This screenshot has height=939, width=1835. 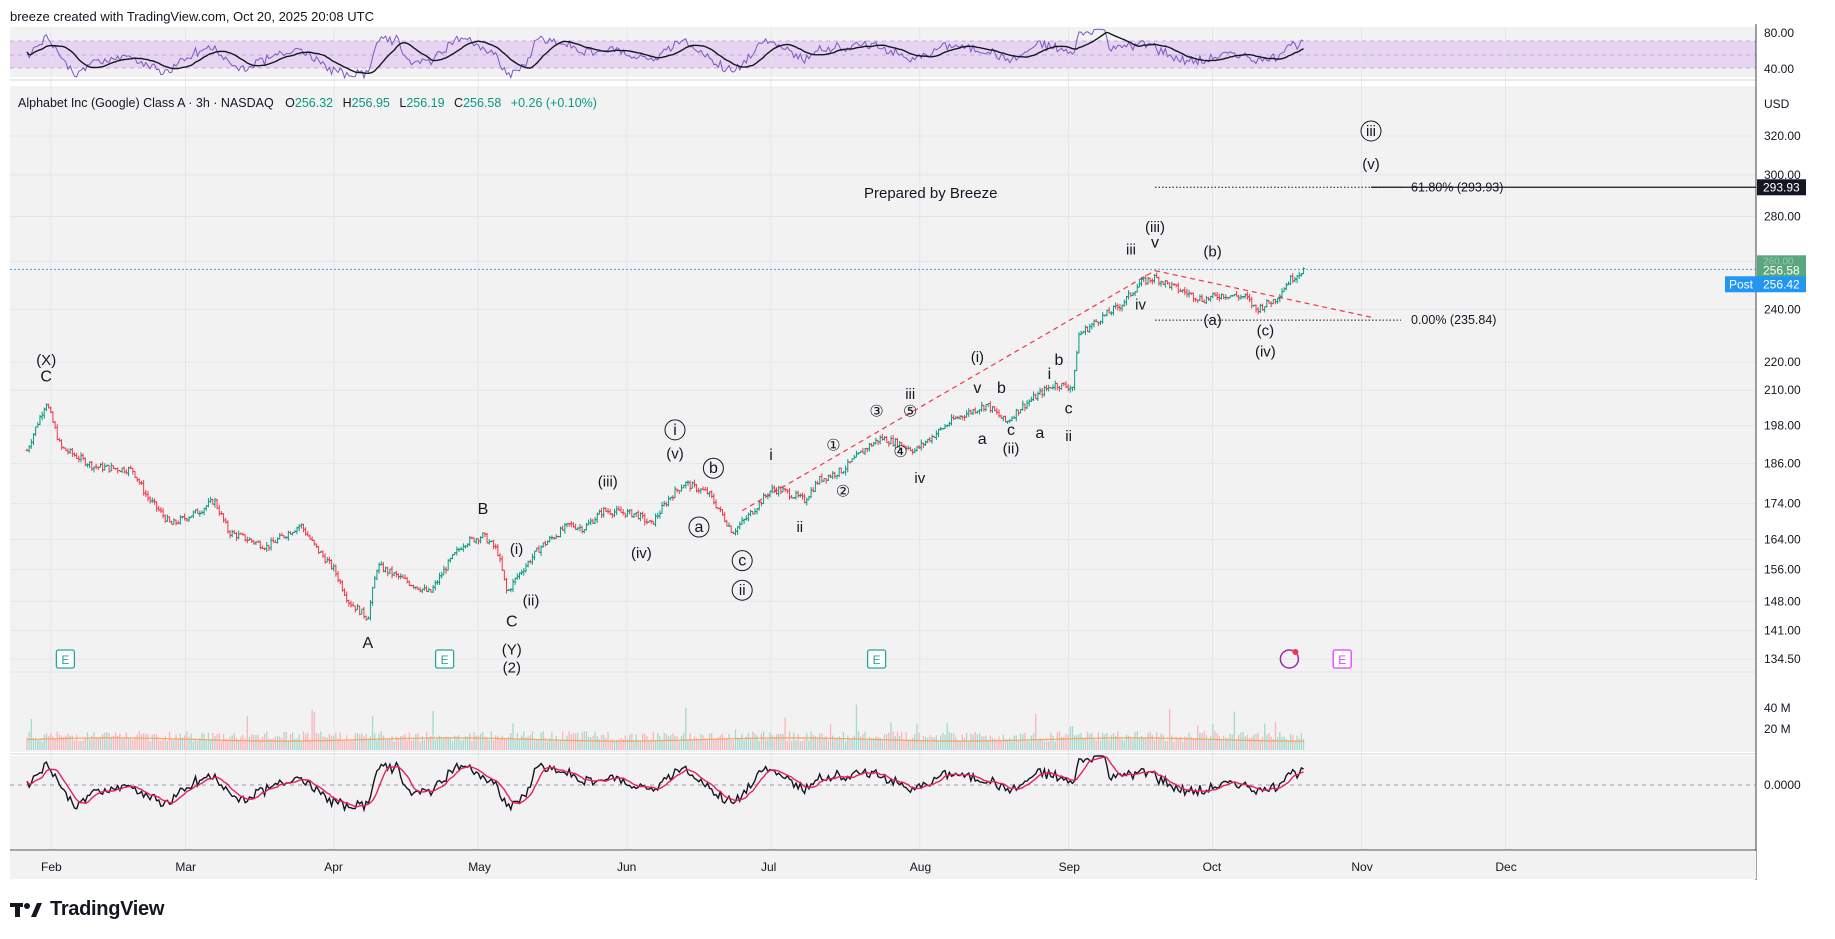 I want to click on time-tick-label: Apr, so click(x=333, y=867).